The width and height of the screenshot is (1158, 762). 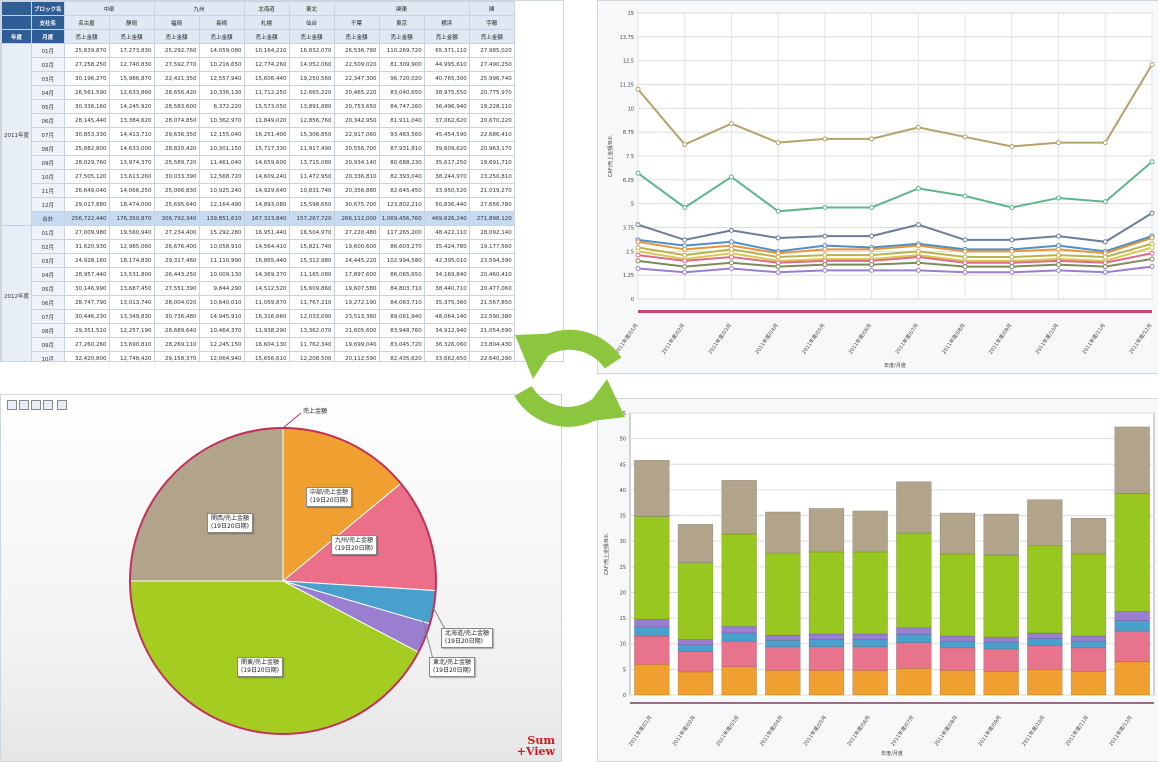 I want to click on year-label: 2011年度, so click(x=16, y=134).